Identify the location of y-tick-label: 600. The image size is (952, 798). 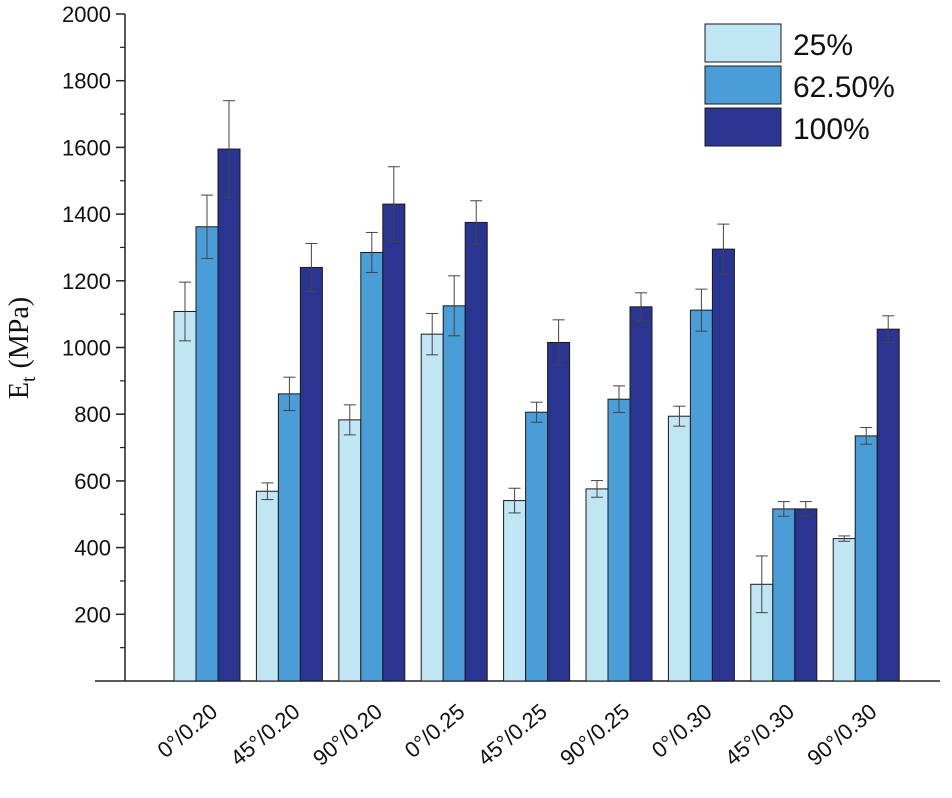
(92, 481).